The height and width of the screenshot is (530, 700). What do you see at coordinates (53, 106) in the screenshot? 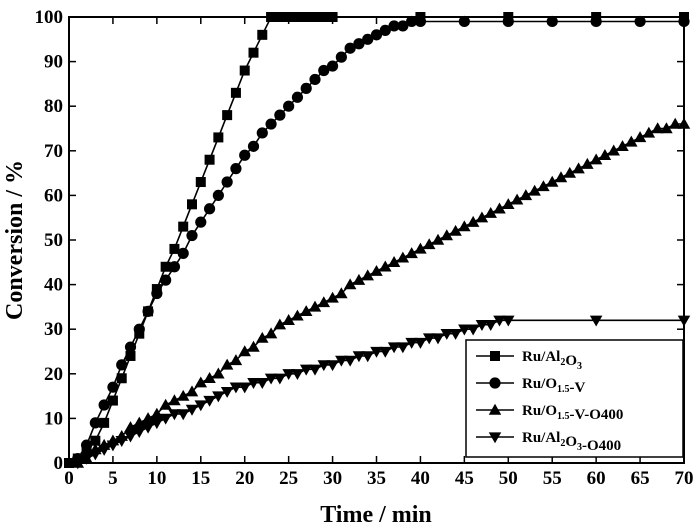
I see `y-tick-label: 80` at bounding box center [53, 106].